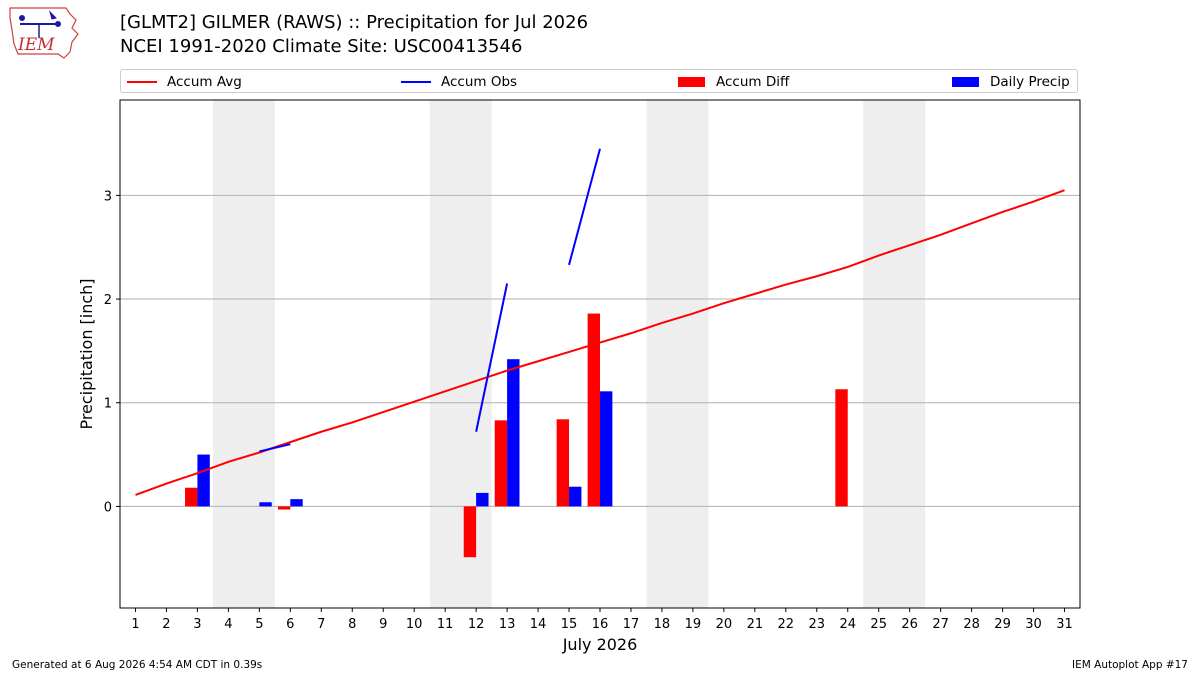 The image size is (1200, 675). I want to click on x-tick-label: 30, so click(1033, 624).